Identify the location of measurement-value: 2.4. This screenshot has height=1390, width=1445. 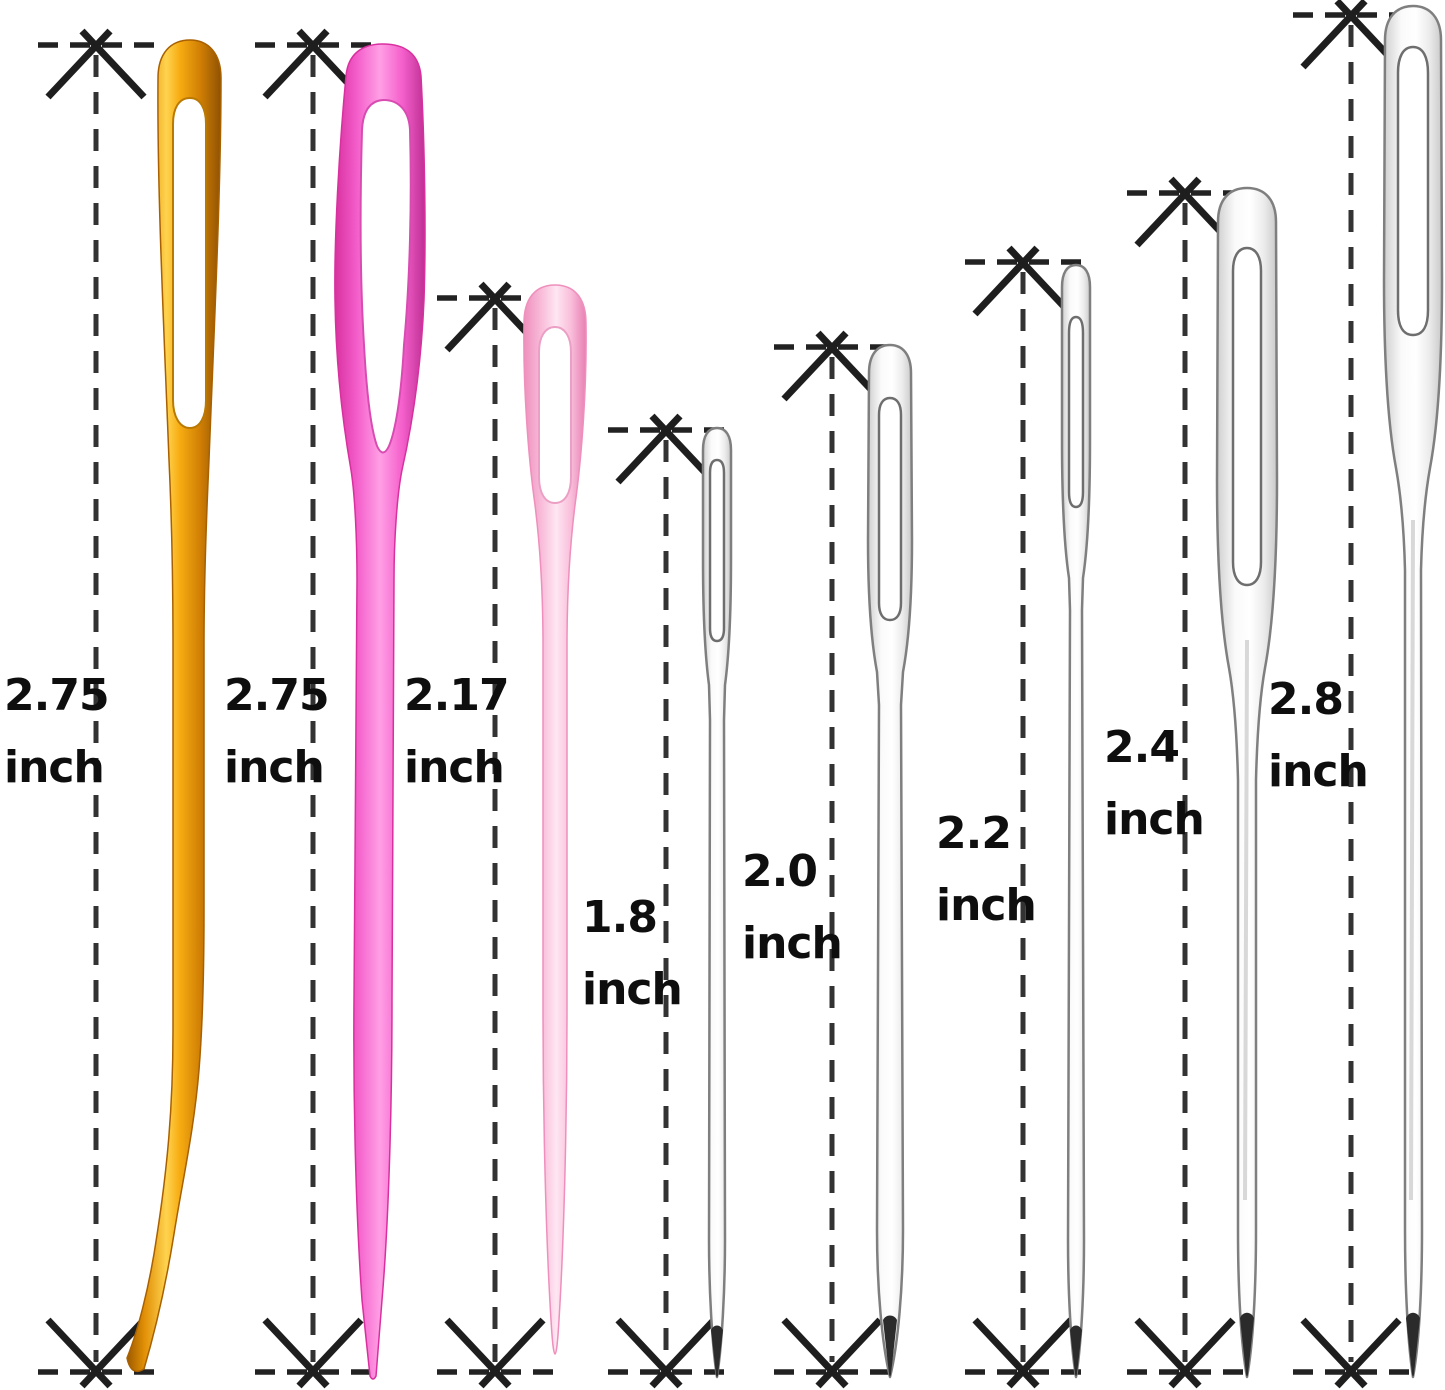
(1142, 747).